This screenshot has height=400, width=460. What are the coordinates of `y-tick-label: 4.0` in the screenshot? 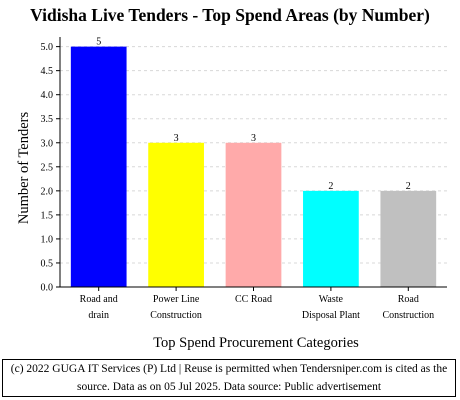 It's located at (47, 95).